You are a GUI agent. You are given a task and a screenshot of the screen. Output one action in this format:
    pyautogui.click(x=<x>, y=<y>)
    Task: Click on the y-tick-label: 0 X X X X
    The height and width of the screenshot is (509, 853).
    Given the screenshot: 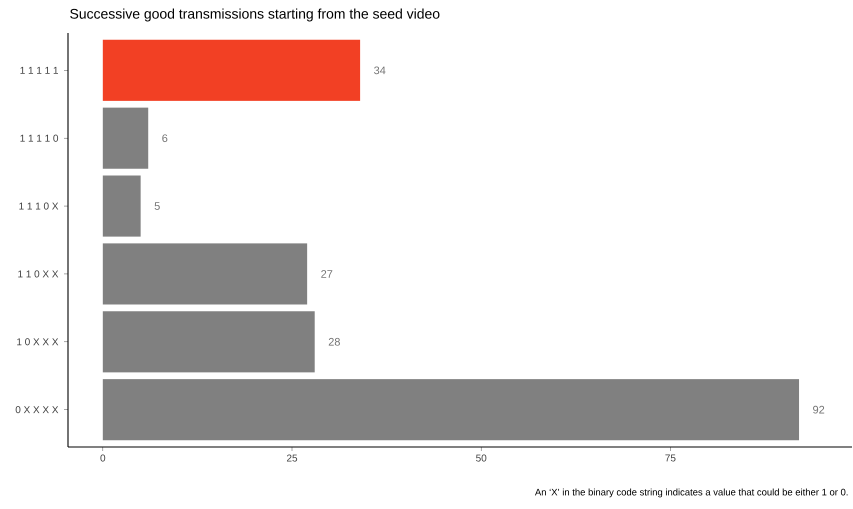 What is the action you would take?
    pyautogui.click(x=37, y=410)
    